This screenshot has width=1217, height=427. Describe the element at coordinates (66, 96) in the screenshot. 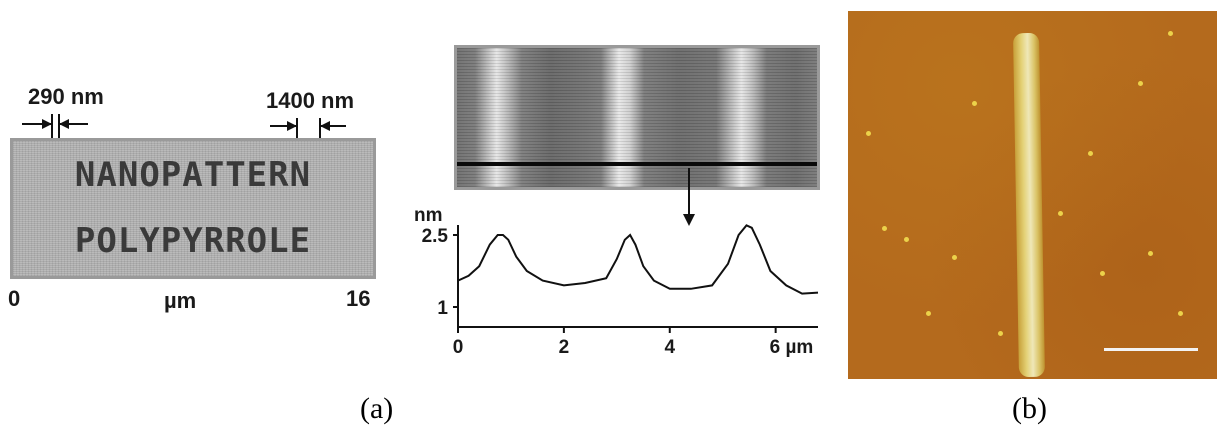

I see `dim-label-290nm: 290 nm` at that location.